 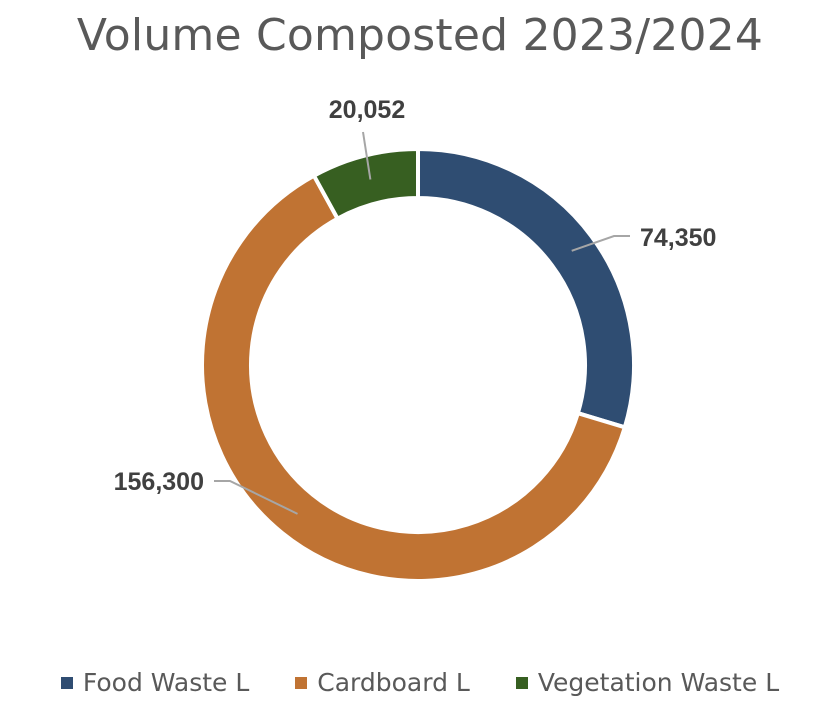 I want to click on leader-line-cardboard-l, so click(x=256, y=497).